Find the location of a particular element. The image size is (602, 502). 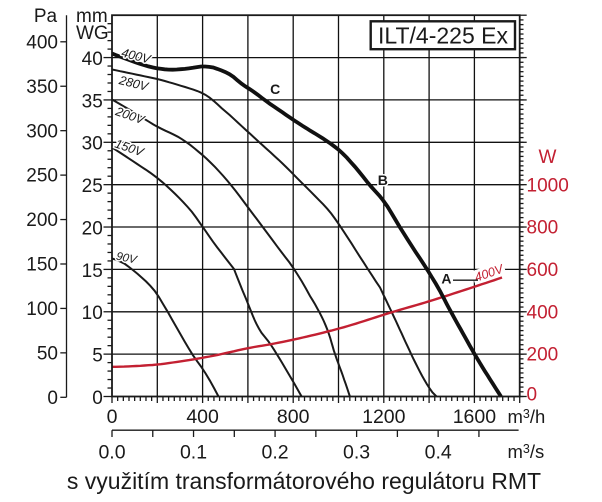

svg-text: 15 is located at coordinates (92, 271).